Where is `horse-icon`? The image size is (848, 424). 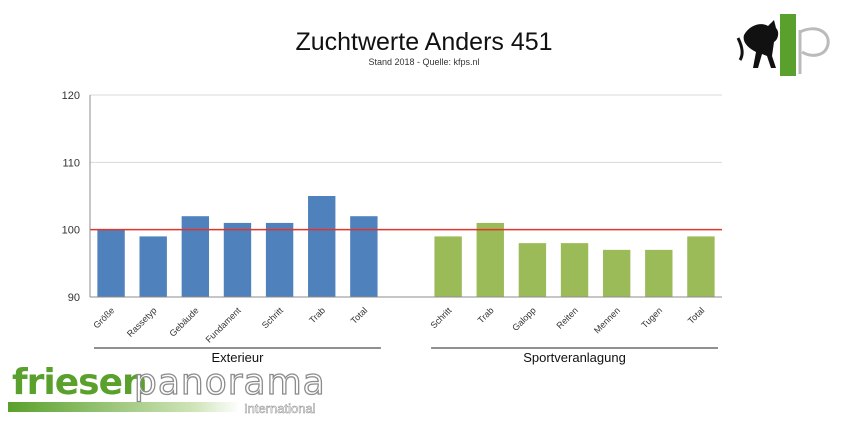 horse-icon is located at coordinates (757, 44).